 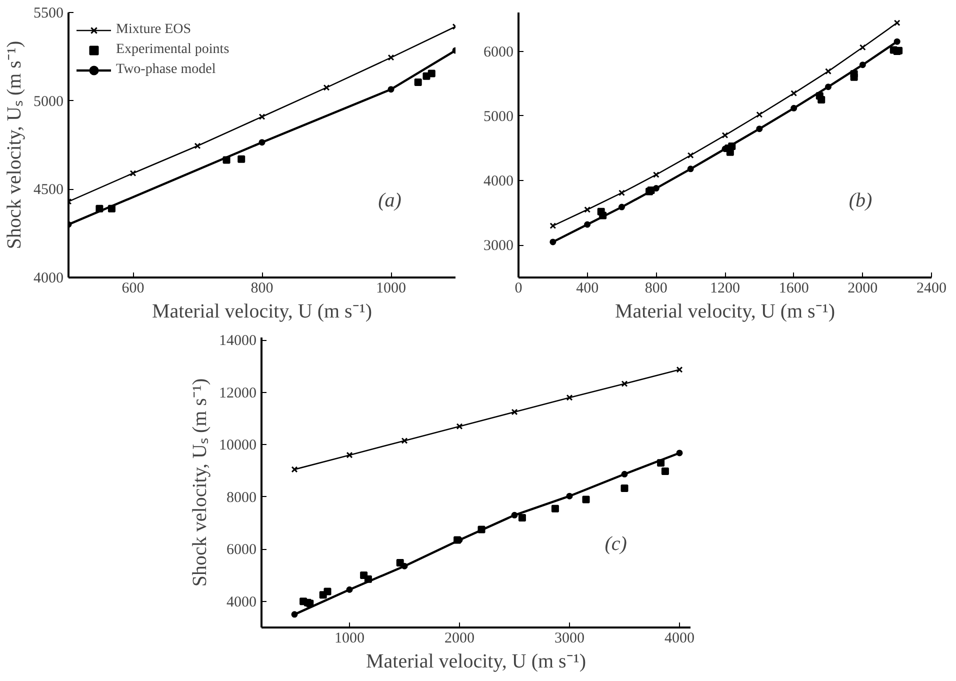 What do you see at coordinates (793, 288) in the screenshot?
I see `x-tick-label: 1600` at bounding box center [793, 288].